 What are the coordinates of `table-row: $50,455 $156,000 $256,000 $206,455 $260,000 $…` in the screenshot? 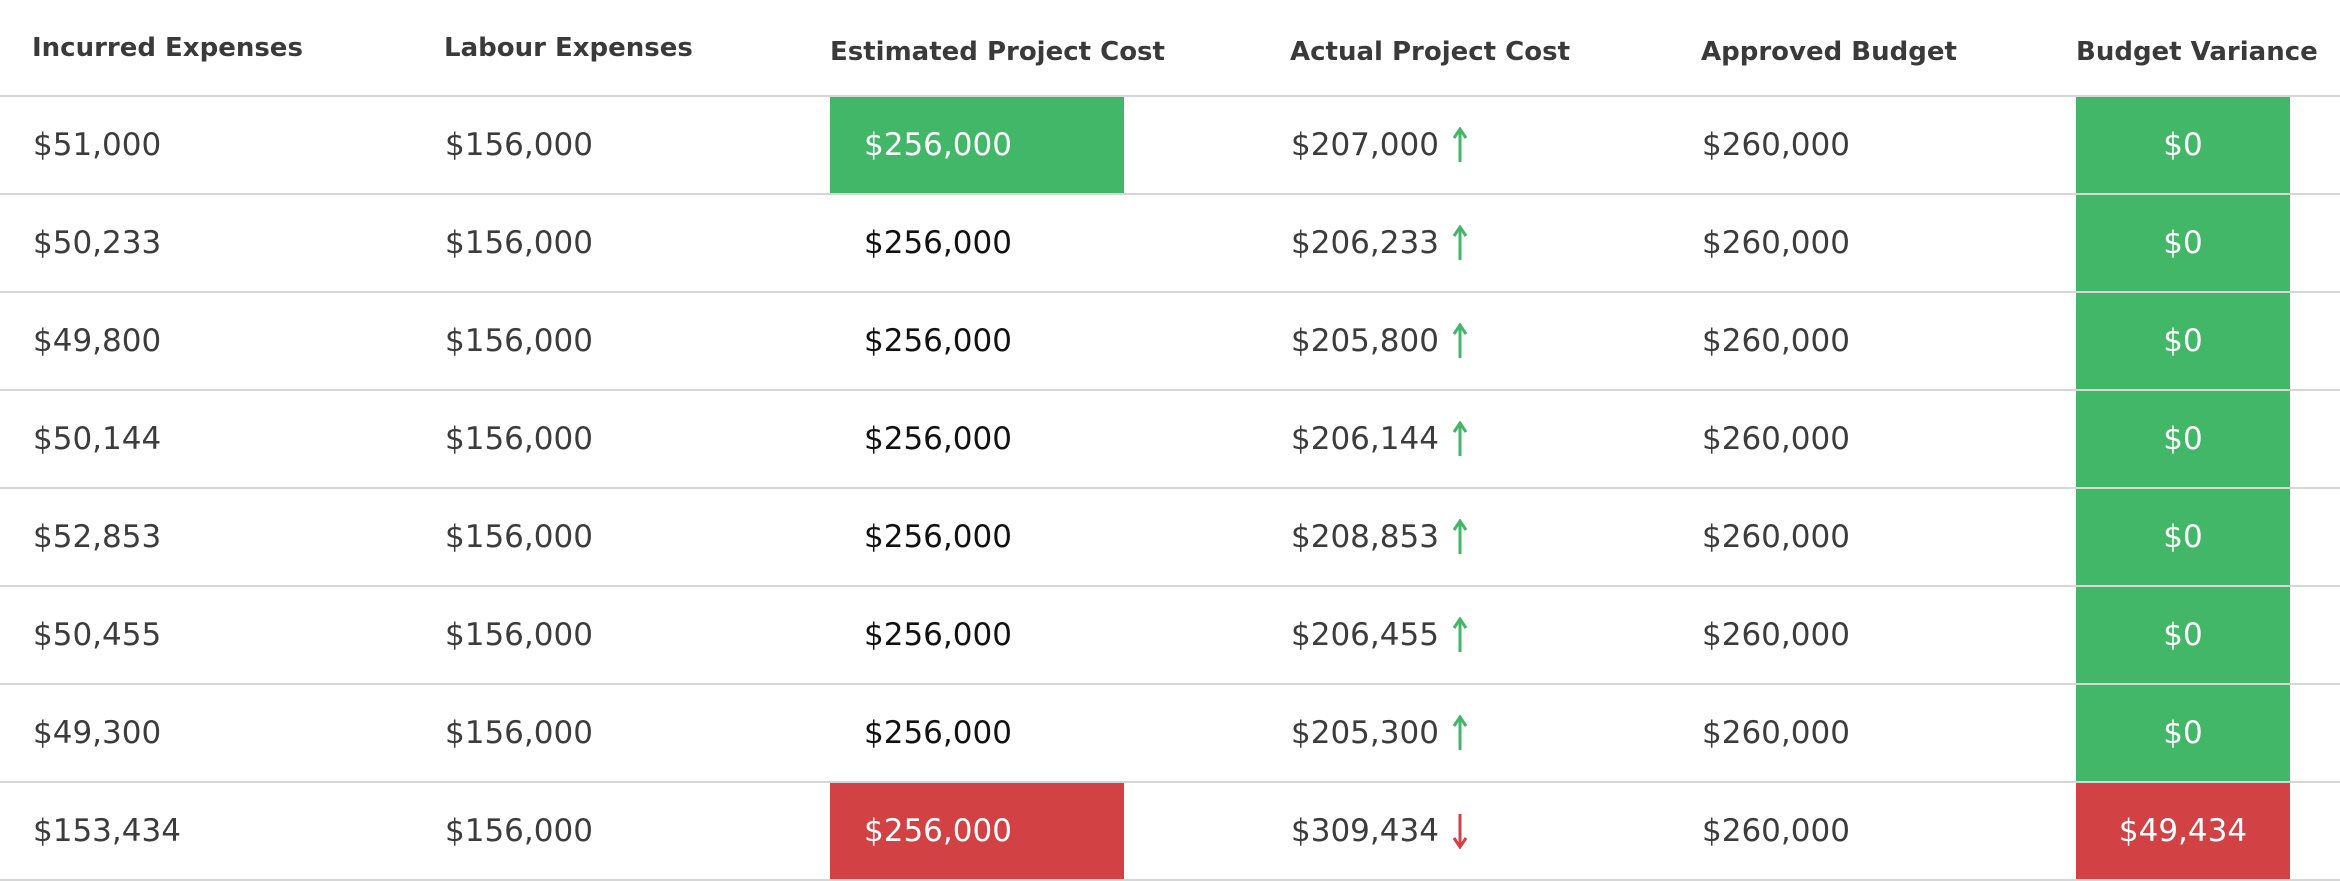 It's located at (1170, 636).